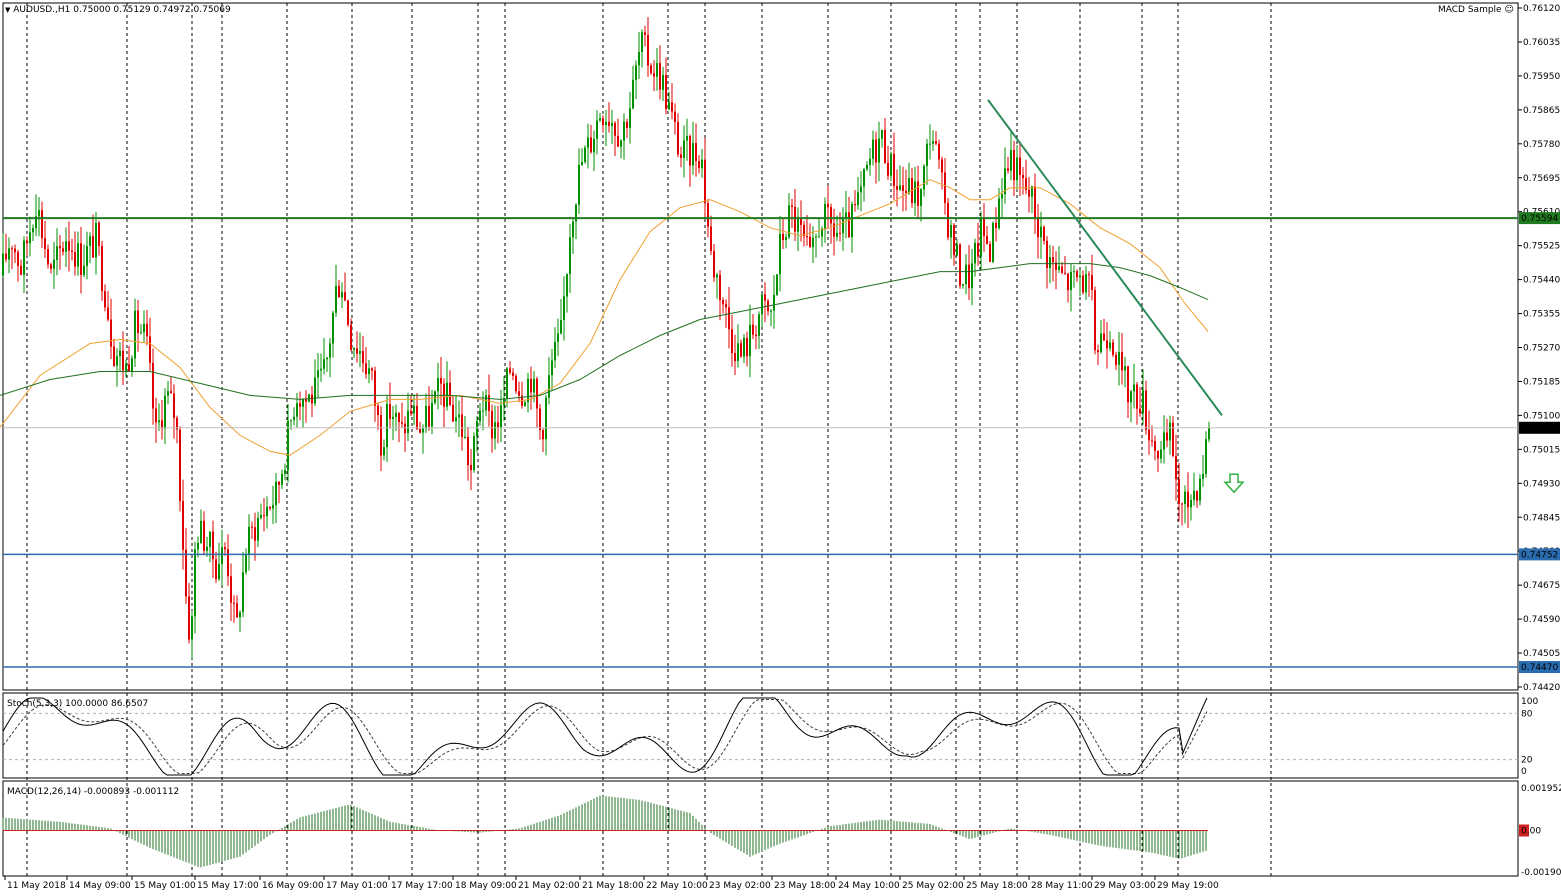 Image resolution: width=1561 pixels, height=896 pixels. Describe the element at coordinates (1531, 832) in the screenshot. I see `macd-tick-label: 0.00` at that location.